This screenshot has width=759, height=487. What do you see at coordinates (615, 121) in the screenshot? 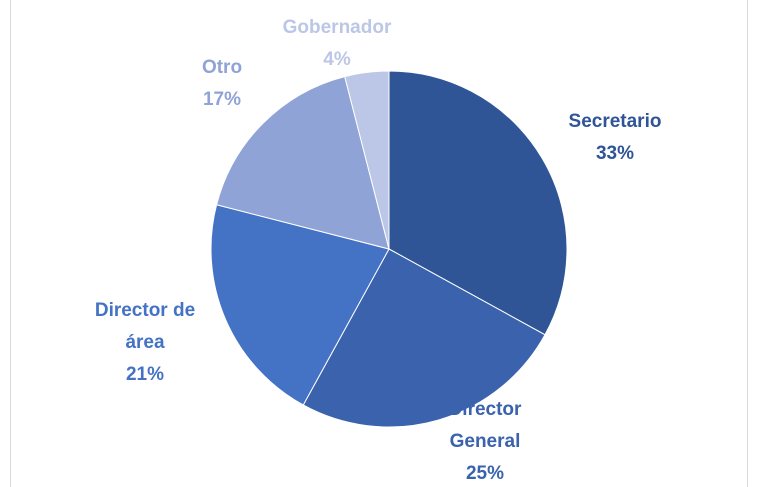
I see `category-label: Secretario` at bounding box center [615, 121].